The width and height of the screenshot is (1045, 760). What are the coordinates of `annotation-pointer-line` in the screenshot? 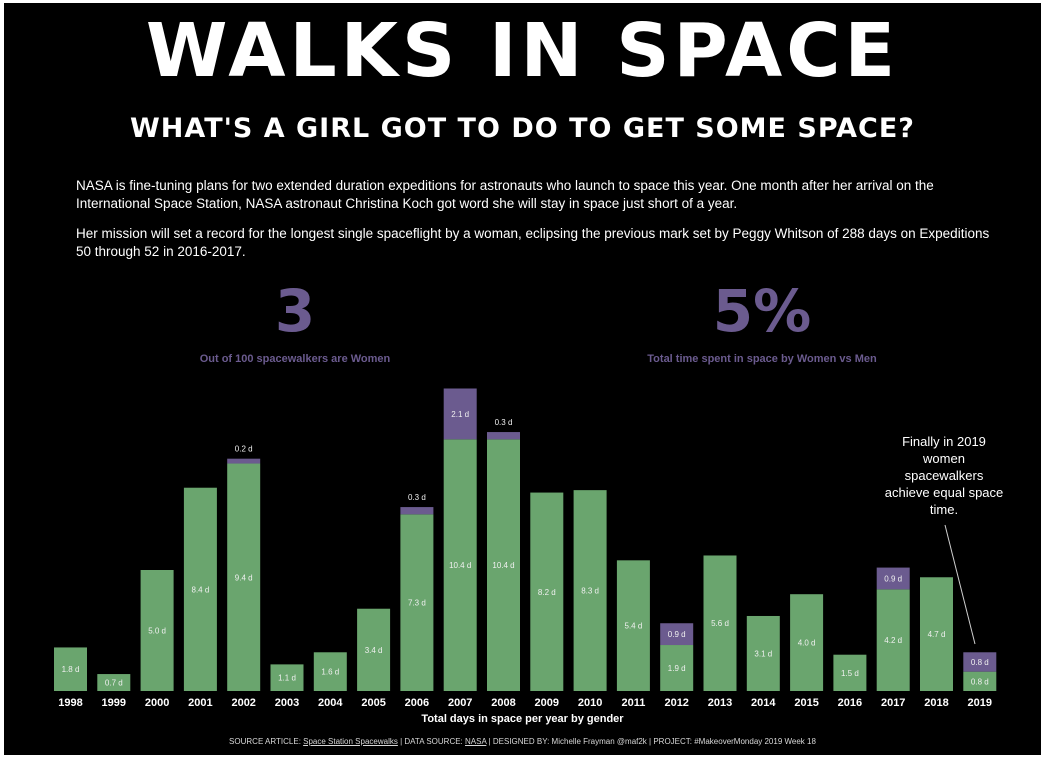 It's located at (960, 584).